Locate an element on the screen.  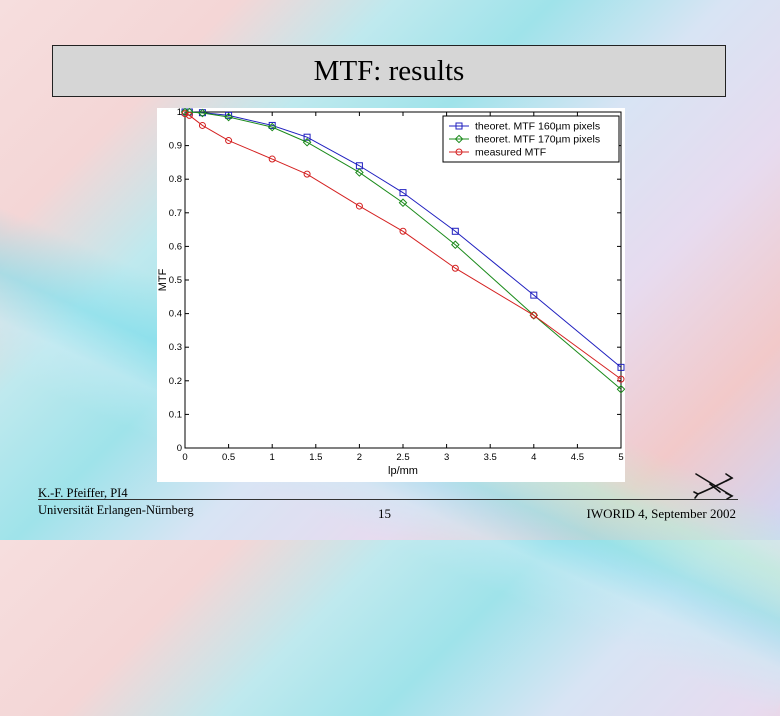
y-tick-label: 0 is located at coordinates (179, 448).